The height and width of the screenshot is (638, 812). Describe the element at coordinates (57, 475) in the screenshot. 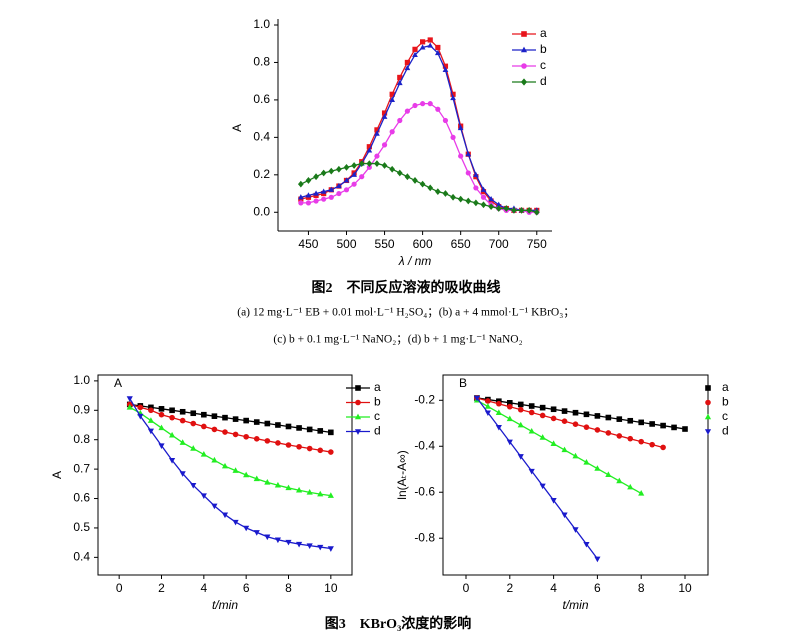

I see `y-axis-label: A` at that location.